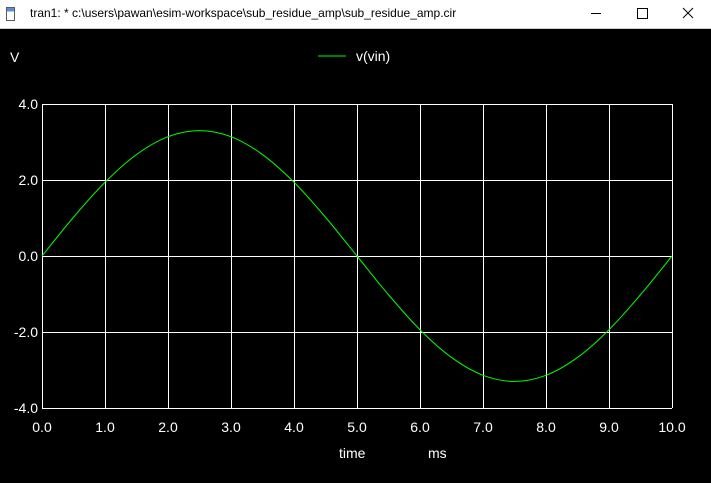 This screenshot has height=483, width=711. I want to click on x-tick-label: 1.0, so click(105, 427).